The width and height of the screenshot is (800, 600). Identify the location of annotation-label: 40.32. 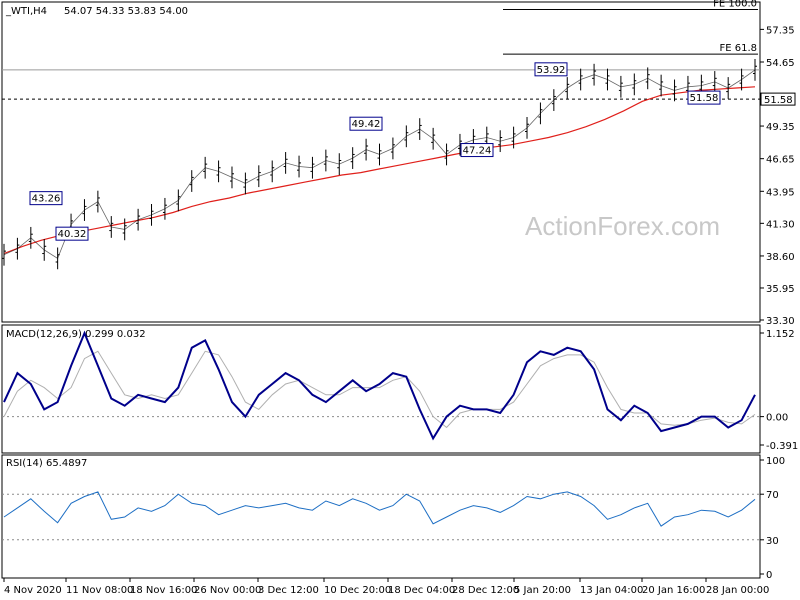
(72, 234).